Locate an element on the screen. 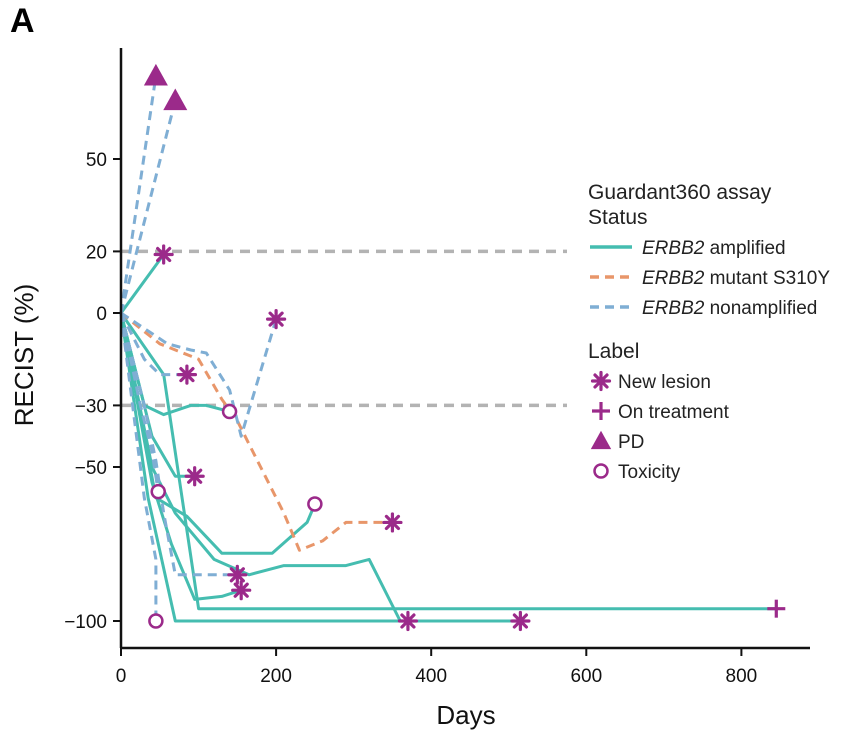  y-tick-label-4: −50 is located at coordinates (91, 468).